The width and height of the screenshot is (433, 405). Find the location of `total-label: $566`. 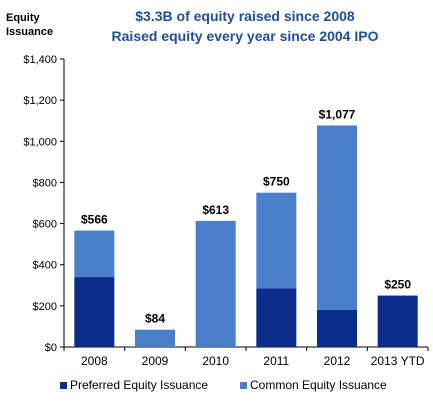

total-label: $566 is located at coordinates (94, 220).